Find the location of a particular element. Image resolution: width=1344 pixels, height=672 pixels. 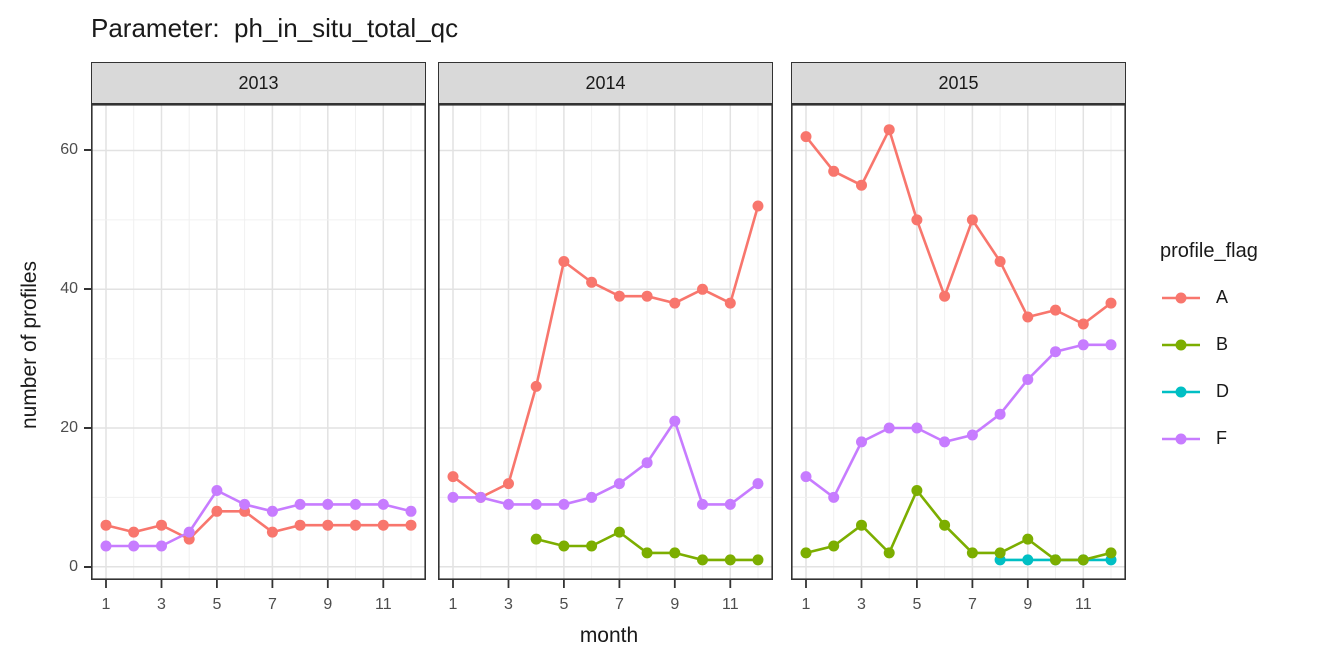

point-F-m2 is located at coordinates (134, 546).